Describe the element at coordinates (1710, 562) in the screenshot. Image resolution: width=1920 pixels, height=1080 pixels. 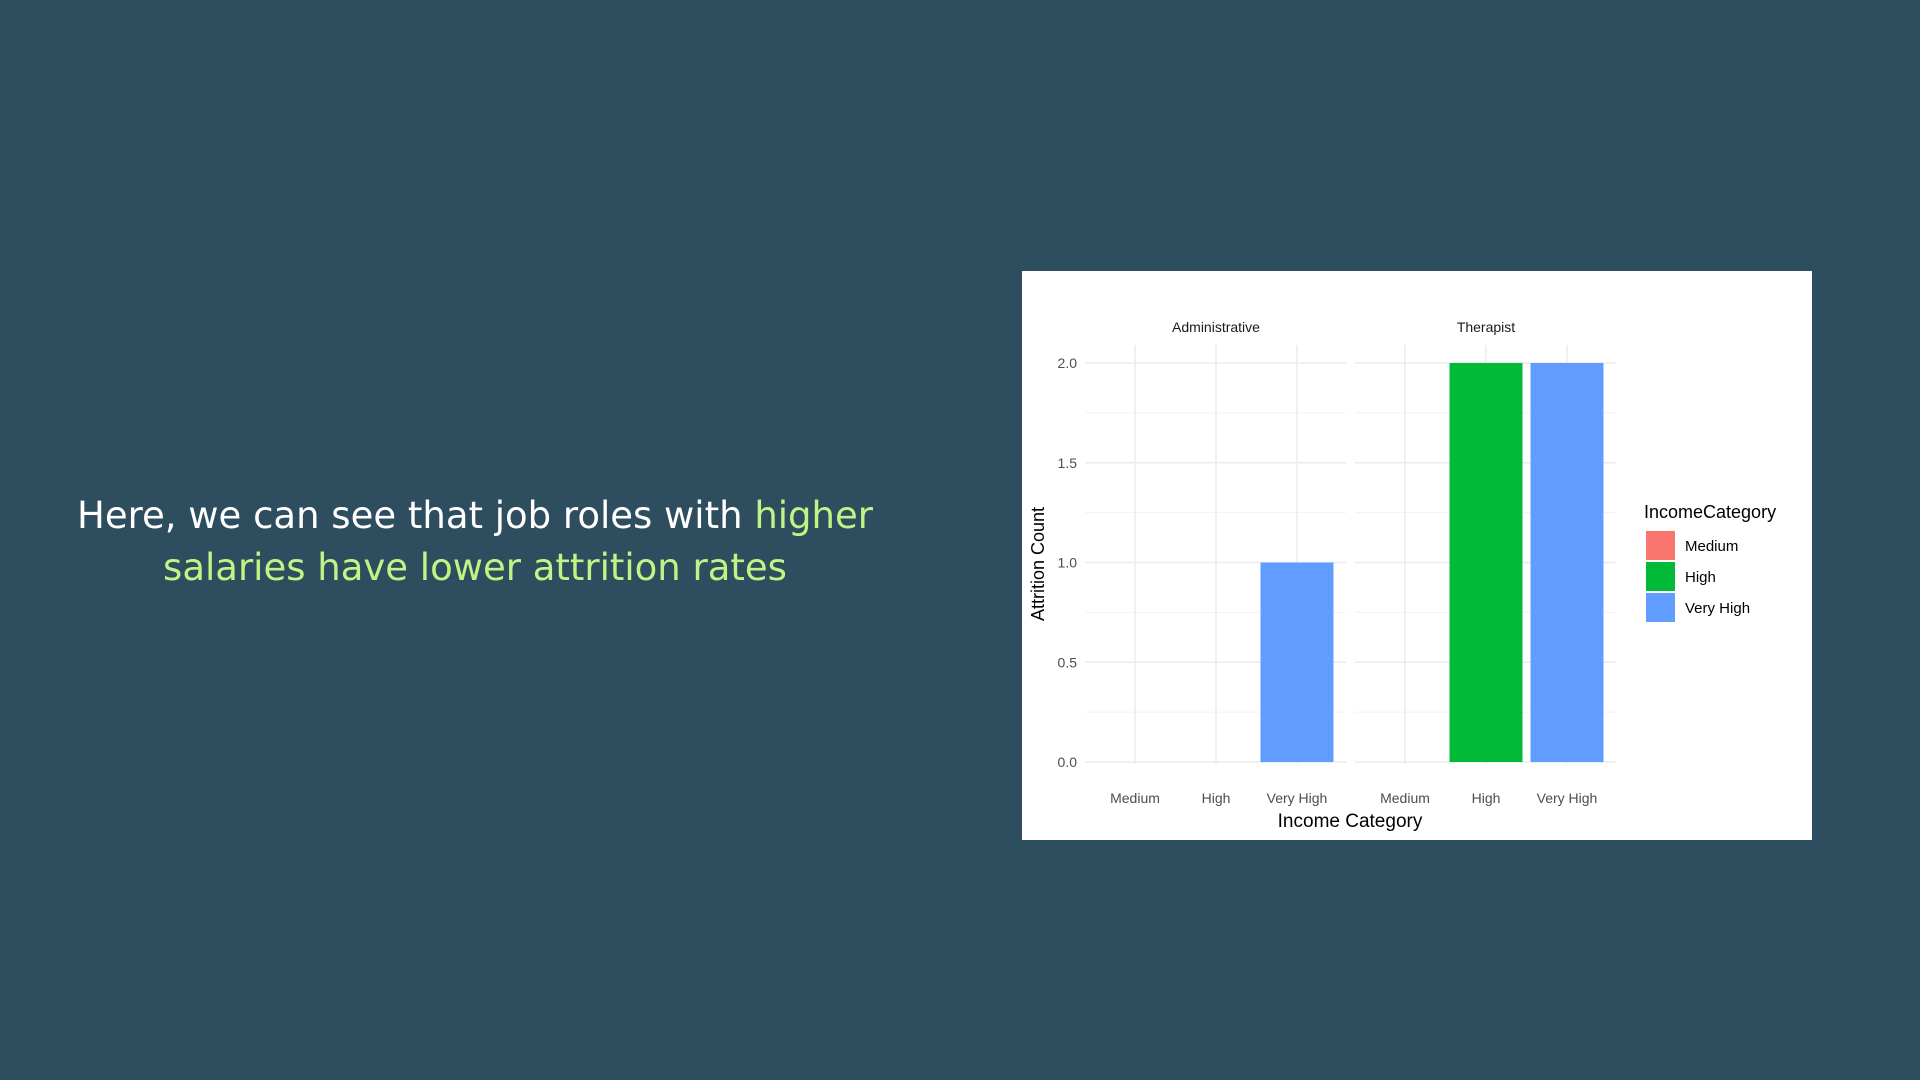
I see `legend: IncomeCategory Medium High Very High` at that location.